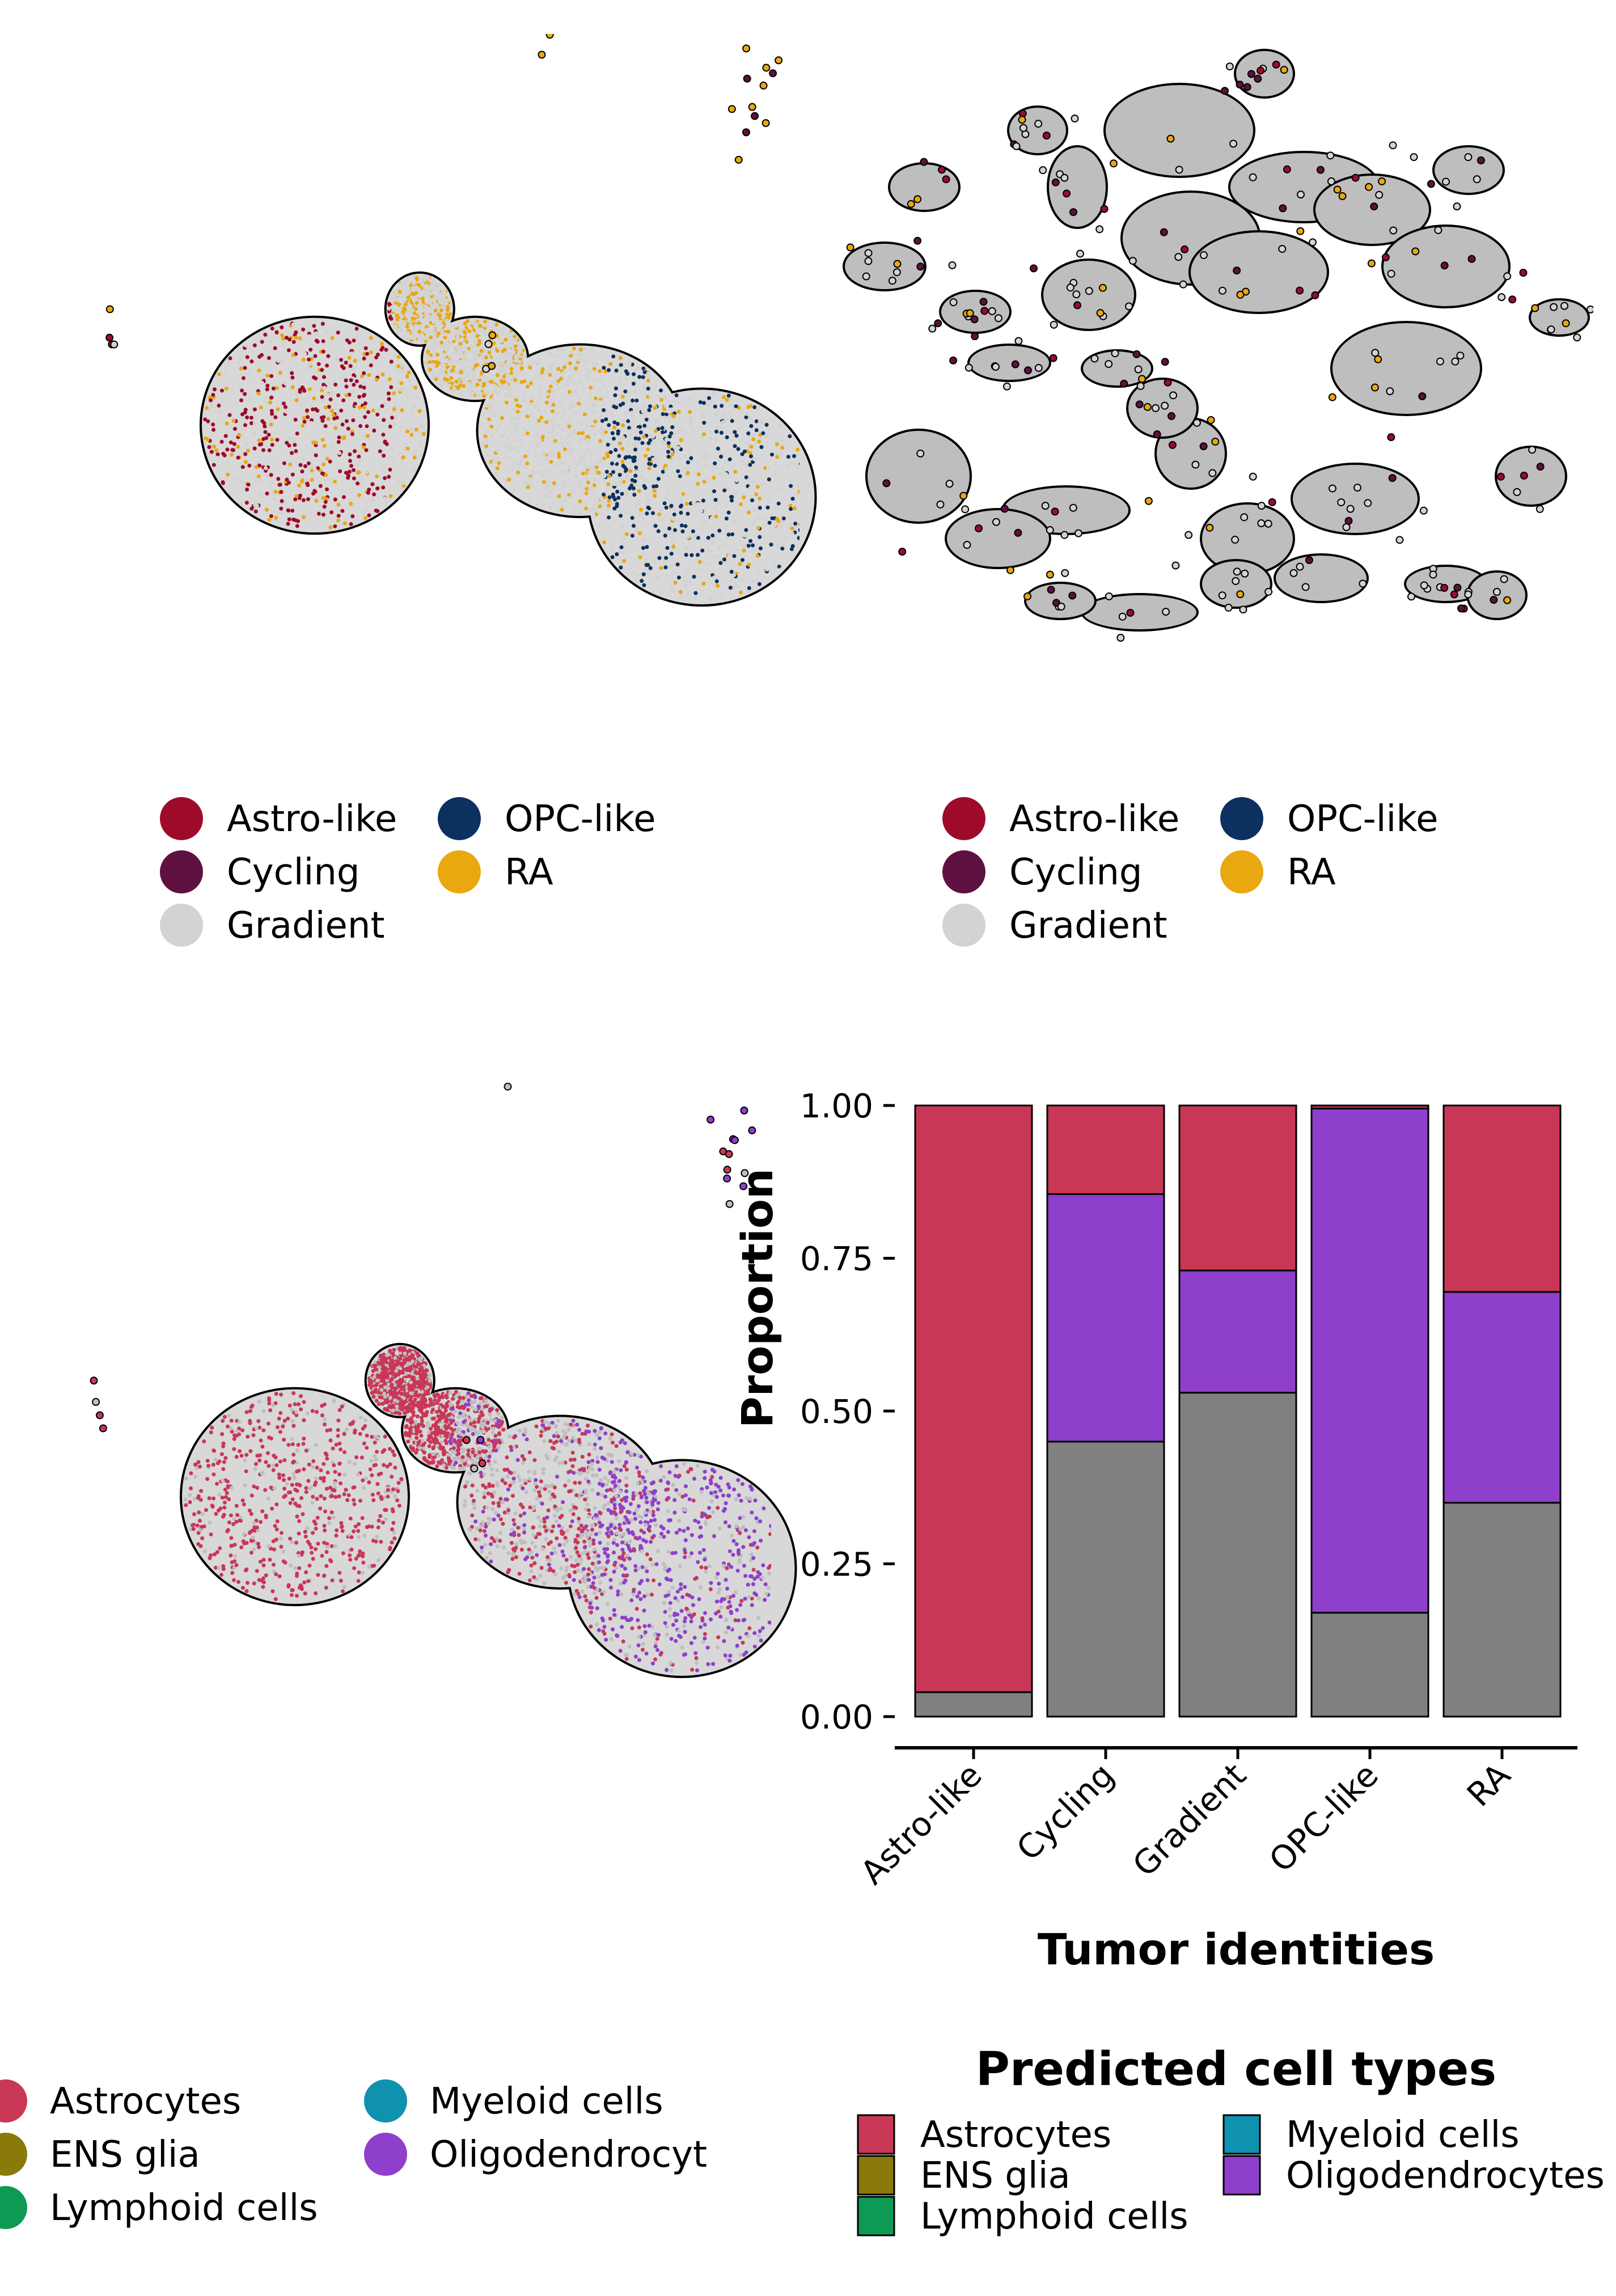 The image size is (1616, 2296). I want to click on reference-cluster, so click(924, 187).